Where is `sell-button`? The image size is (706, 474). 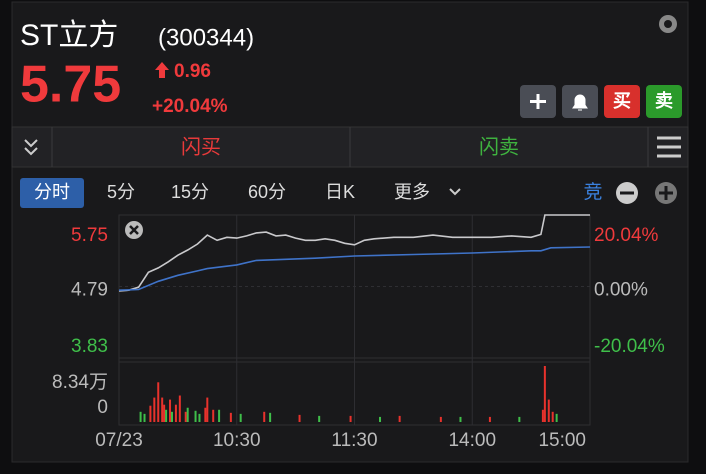 sell-button is located at coordinates (664, 101).